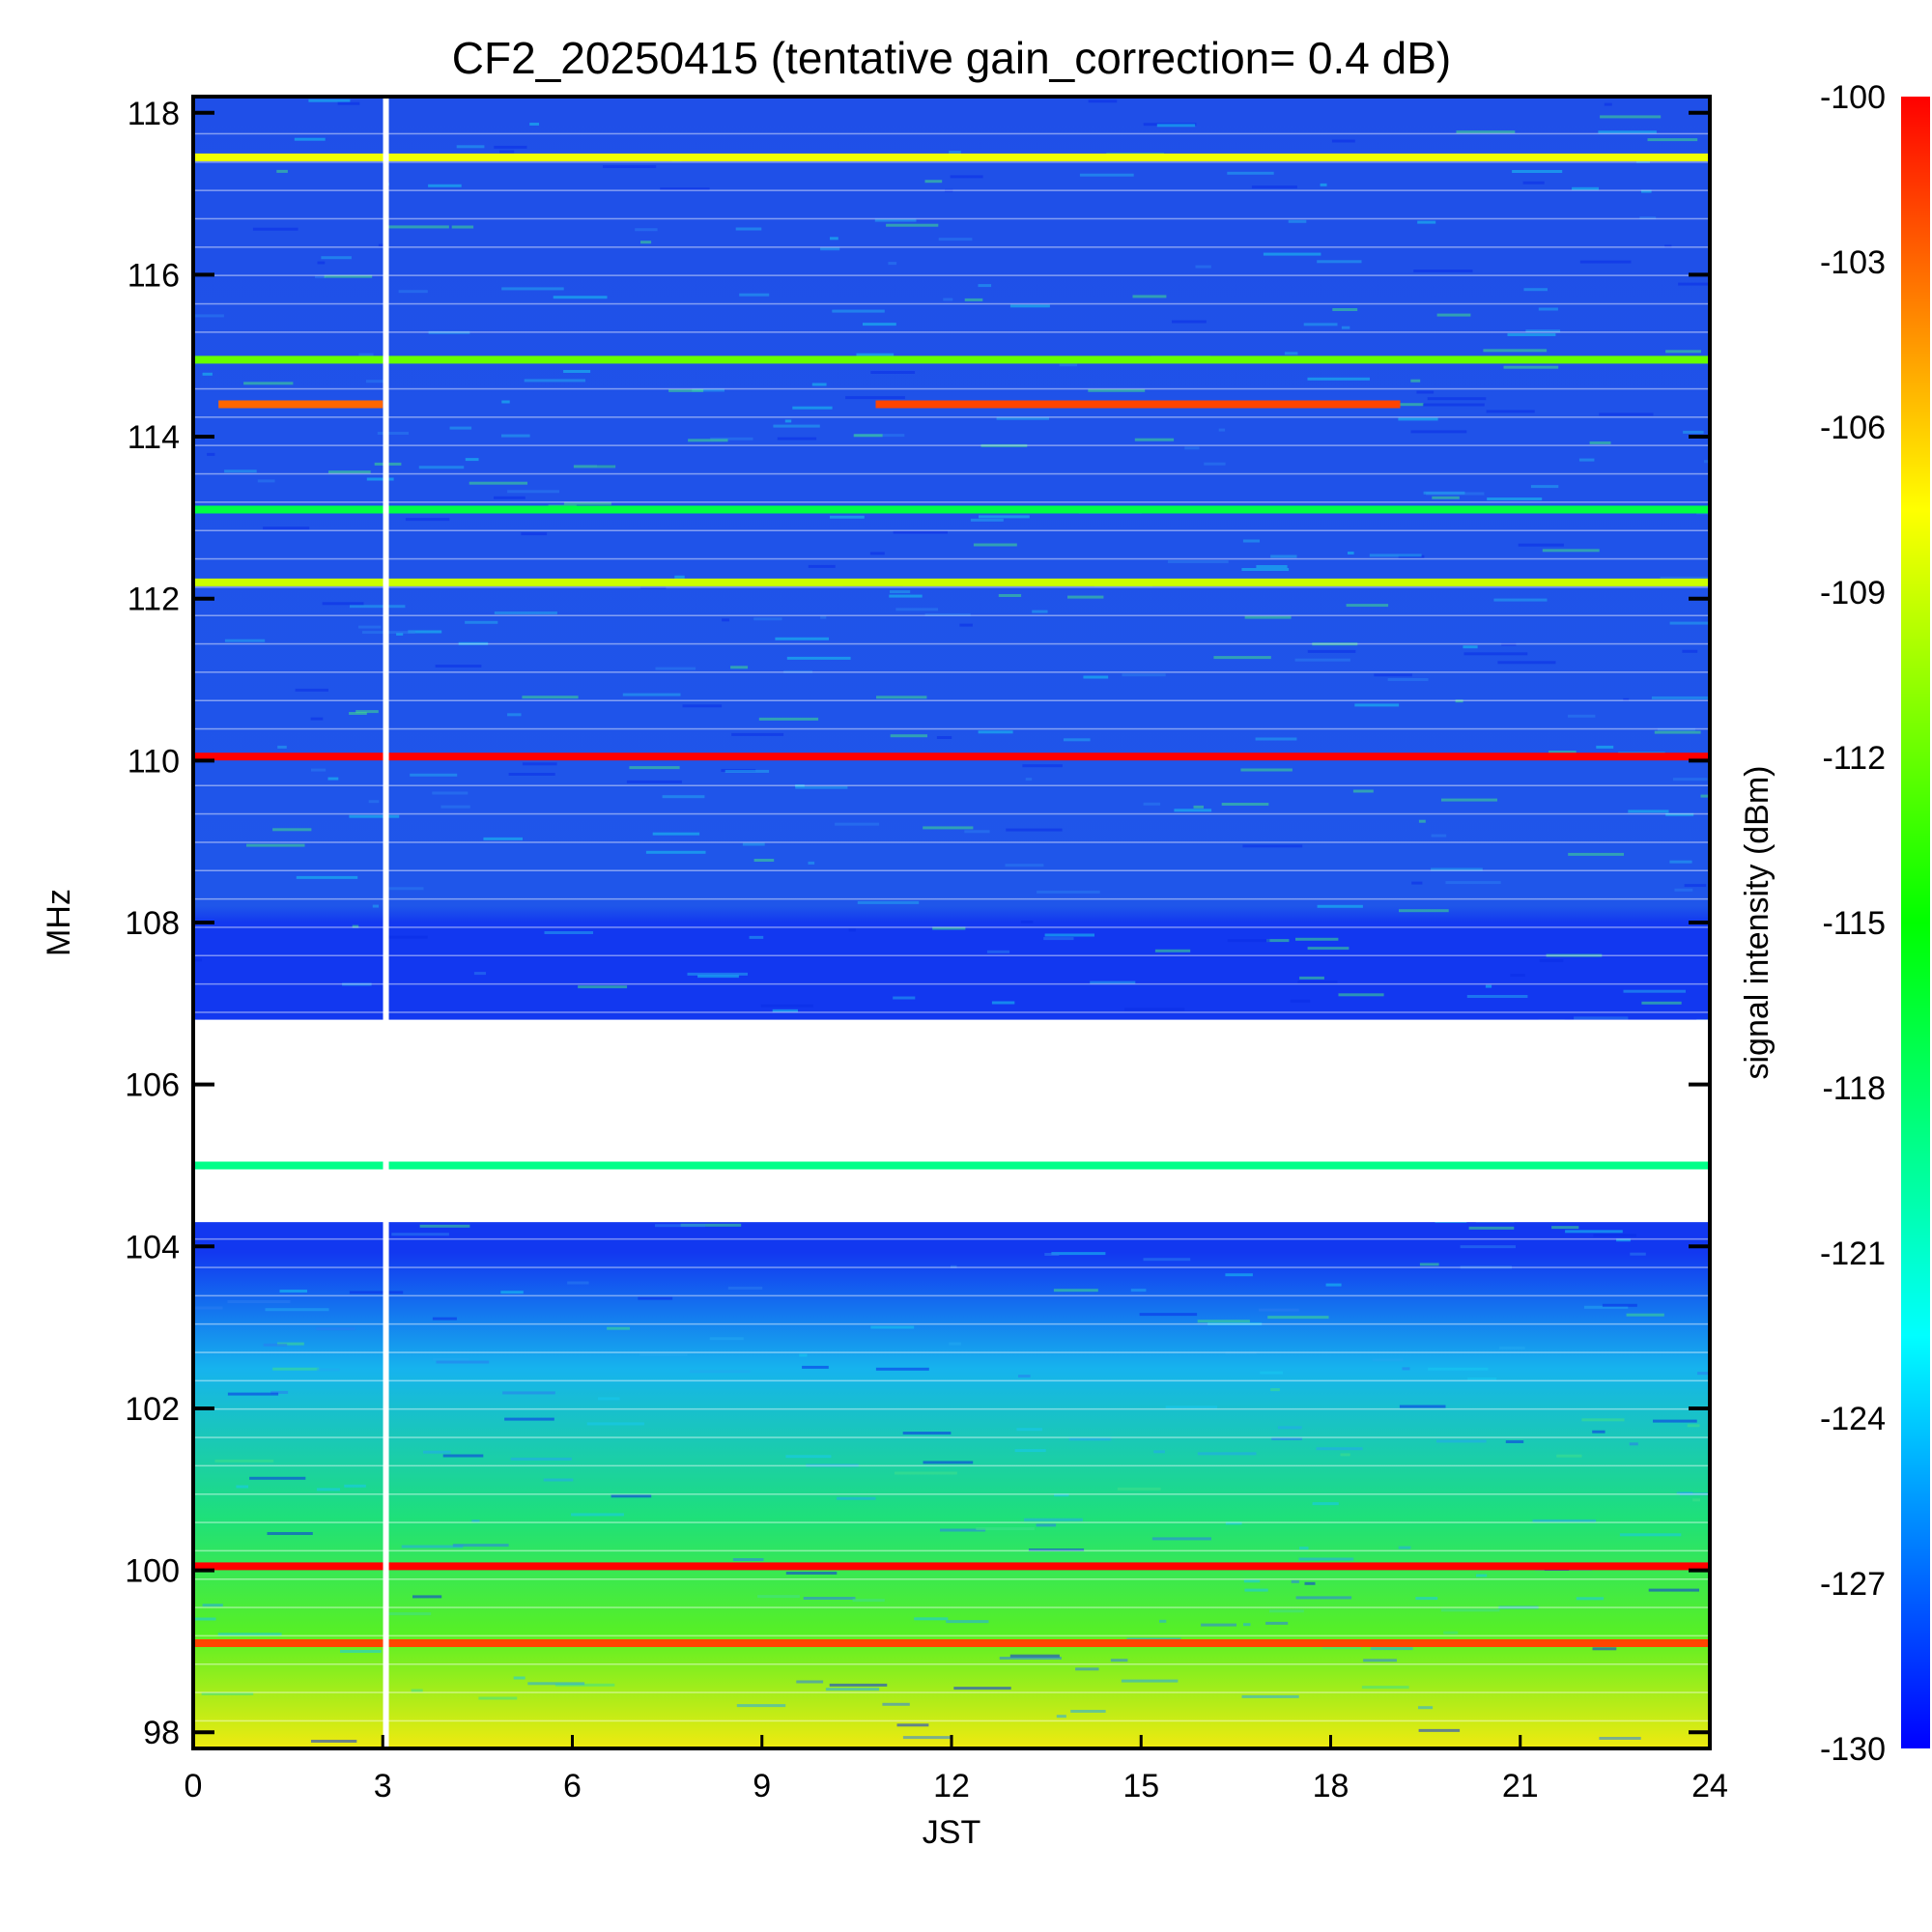 The image size is (1932, 1932). I want to click on y-tick-label: 112, so click(154, 600).